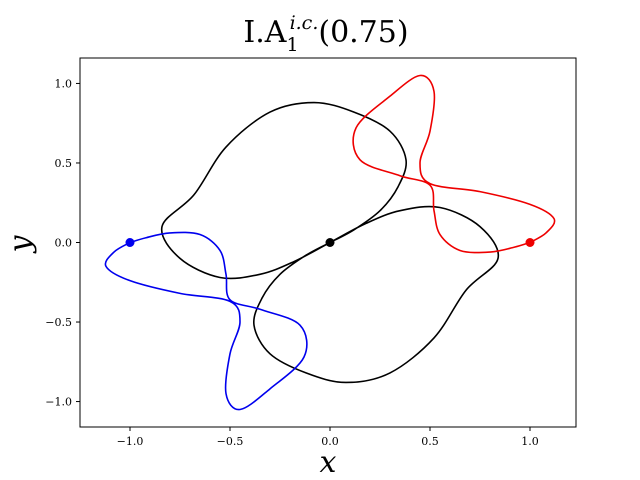  Describe the element at coordinates (206, 321) in the screenshot. I see `blue-orbit-line` at that location.